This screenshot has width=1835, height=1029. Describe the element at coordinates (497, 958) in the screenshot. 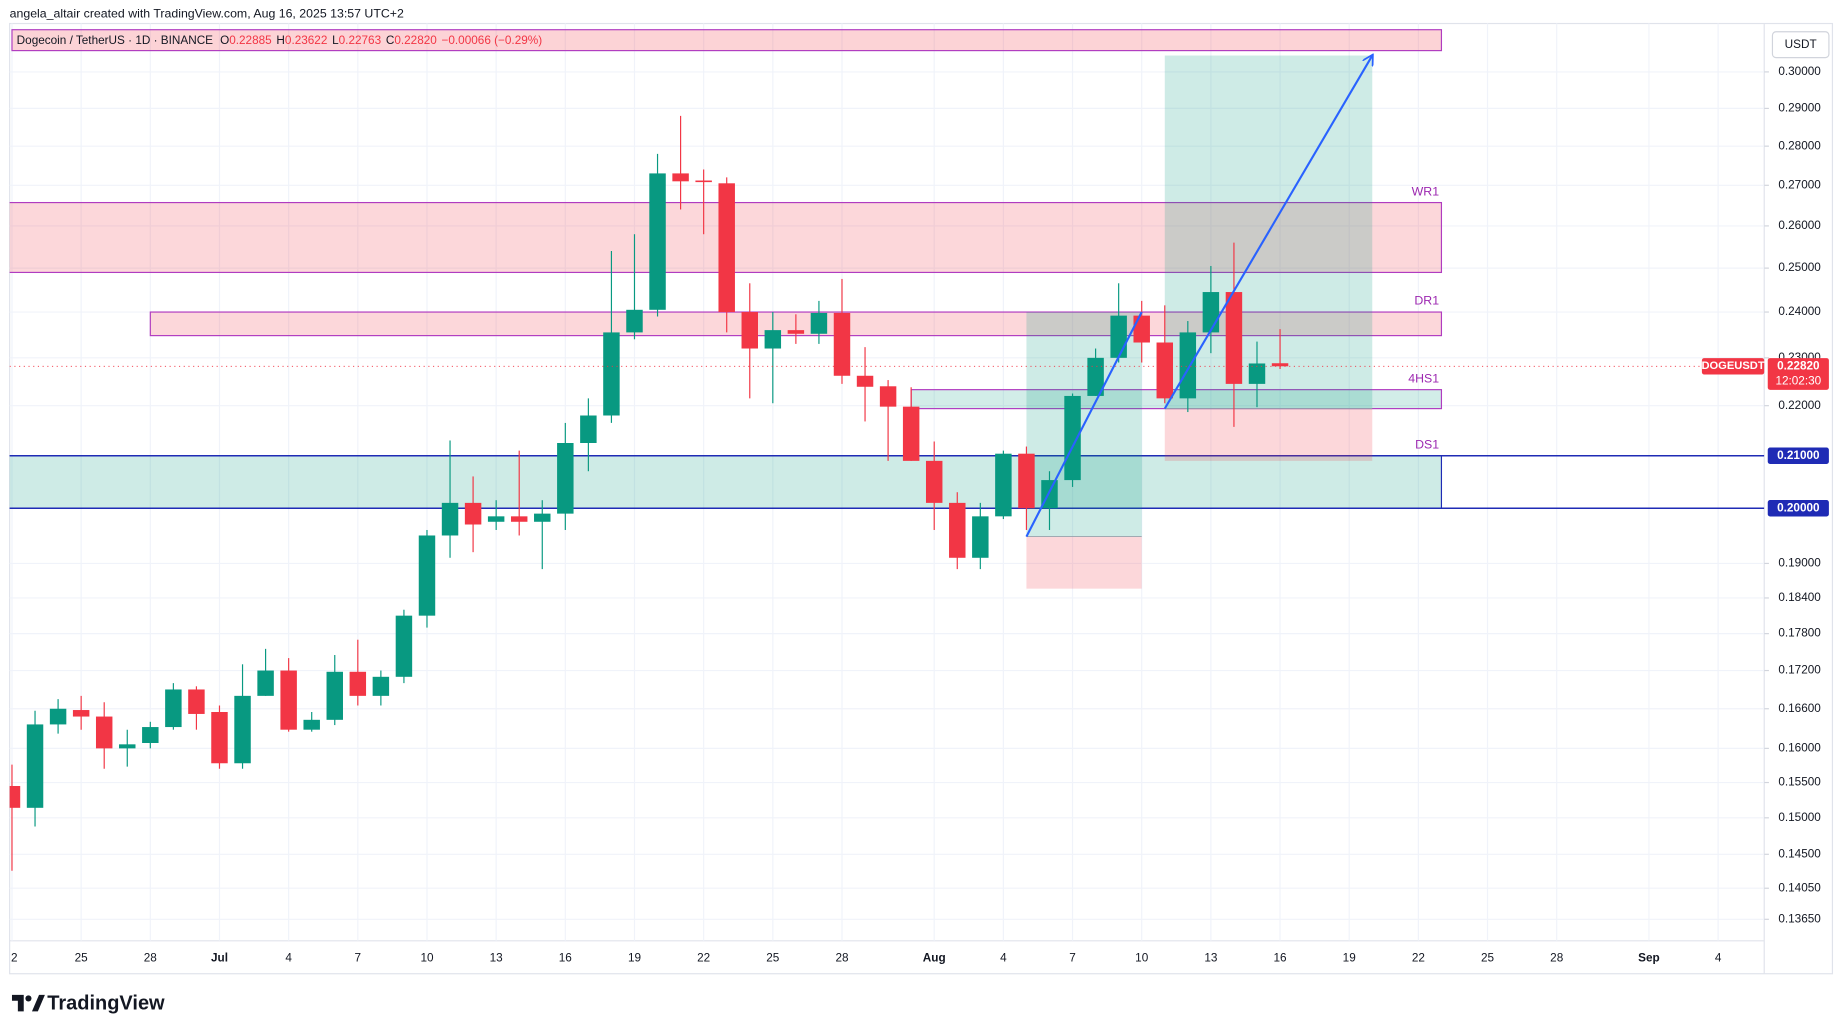

I see `x-tick-label: 13` at that location.